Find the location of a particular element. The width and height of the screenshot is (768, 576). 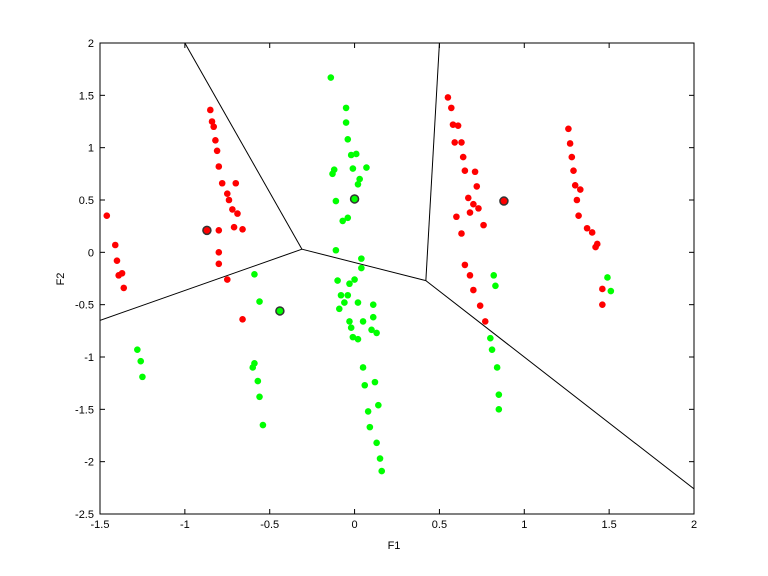

x-tick-label-3: 0 is located at coordinates (355, 525).